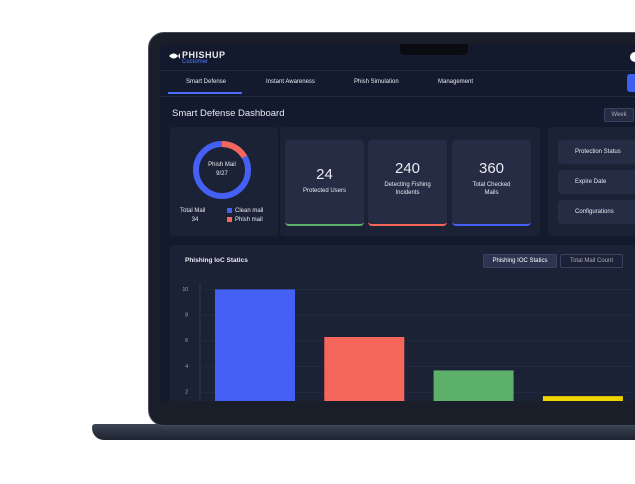 This screenshot has height=484, width=635. I want to click on brand-subtitle: Customer, so click(195, 62).